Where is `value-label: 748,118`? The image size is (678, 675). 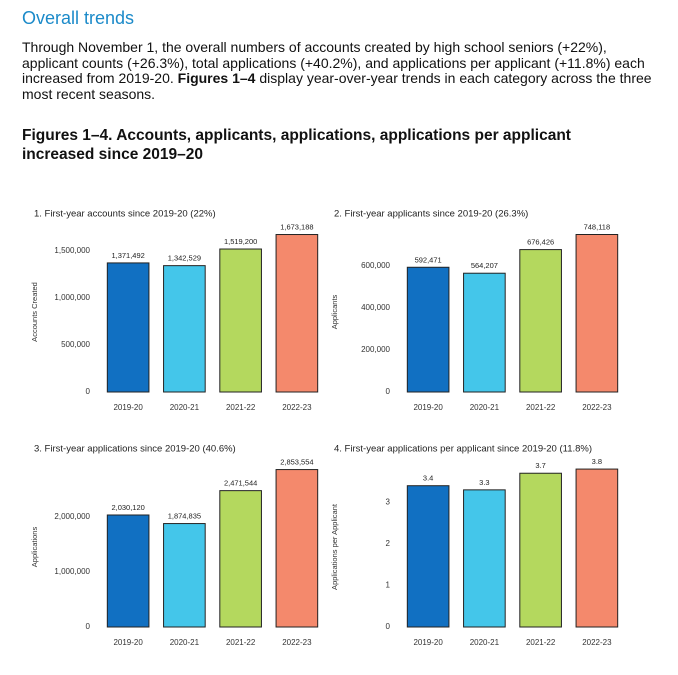
value-label: 748,118 is located at coordinates (597, 226).